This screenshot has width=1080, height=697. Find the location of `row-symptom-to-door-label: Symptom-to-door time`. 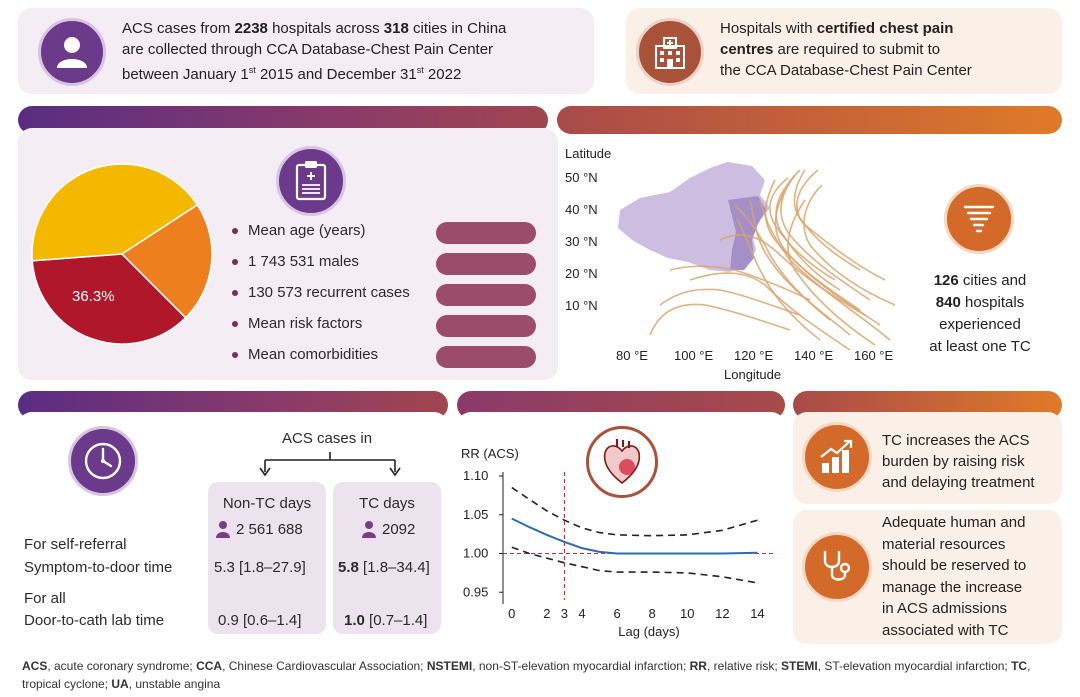

row-symptom-to-door-label: Symptom-to-door time is located at coordinates (98, 567).